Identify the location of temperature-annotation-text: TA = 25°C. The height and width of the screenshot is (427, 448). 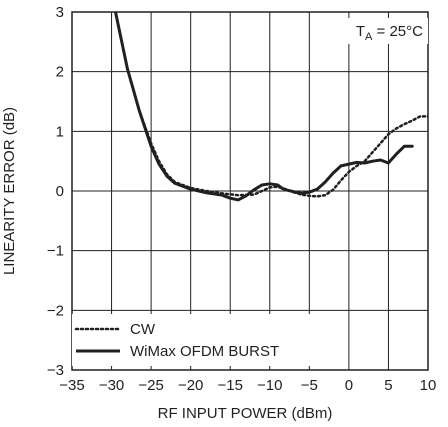
(389, 33).